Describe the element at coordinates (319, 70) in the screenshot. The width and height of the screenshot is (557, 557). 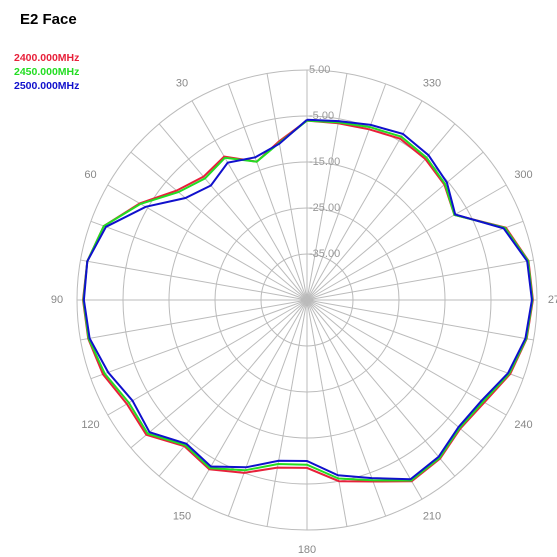
I see `r-tick-label: 5.00` at that location.